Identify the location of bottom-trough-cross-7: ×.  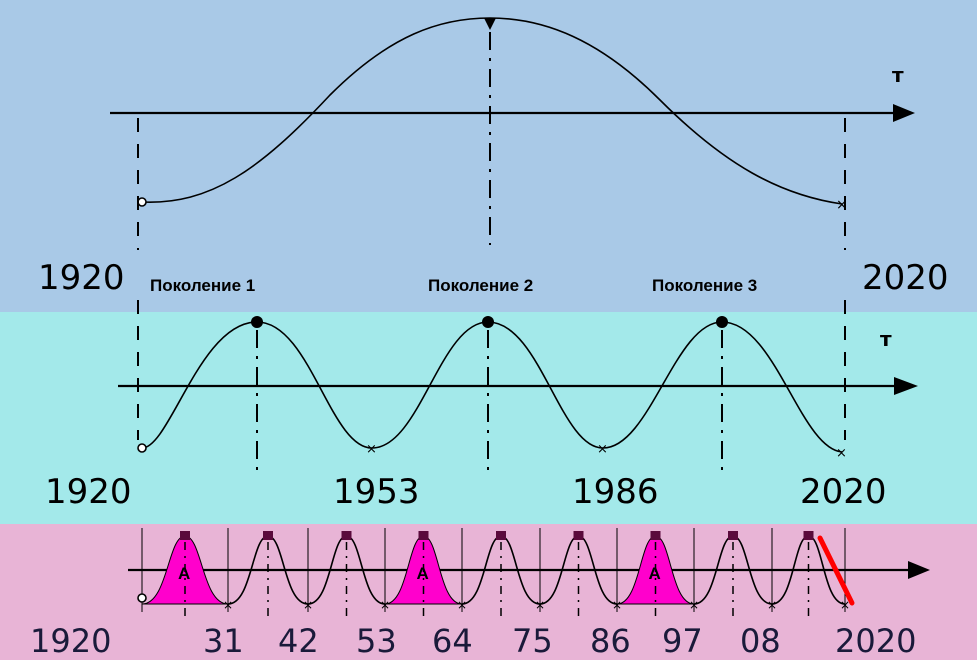
(694, 605).